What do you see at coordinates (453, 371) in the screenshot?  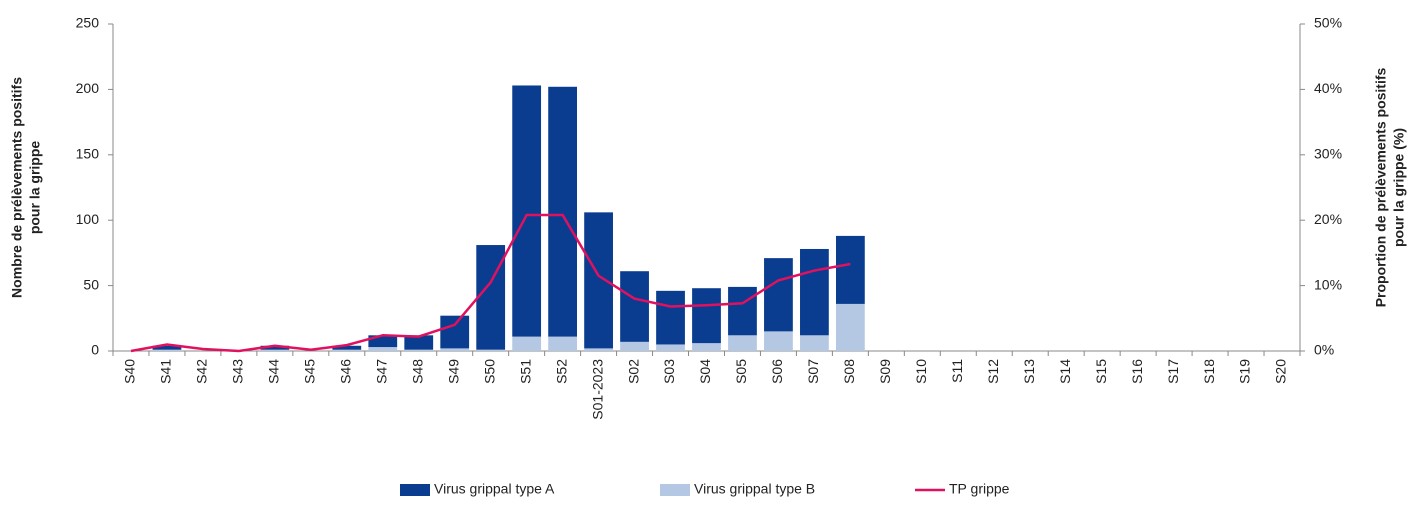 I see `x-tick-label: S49` at bounding box center [453, 371].